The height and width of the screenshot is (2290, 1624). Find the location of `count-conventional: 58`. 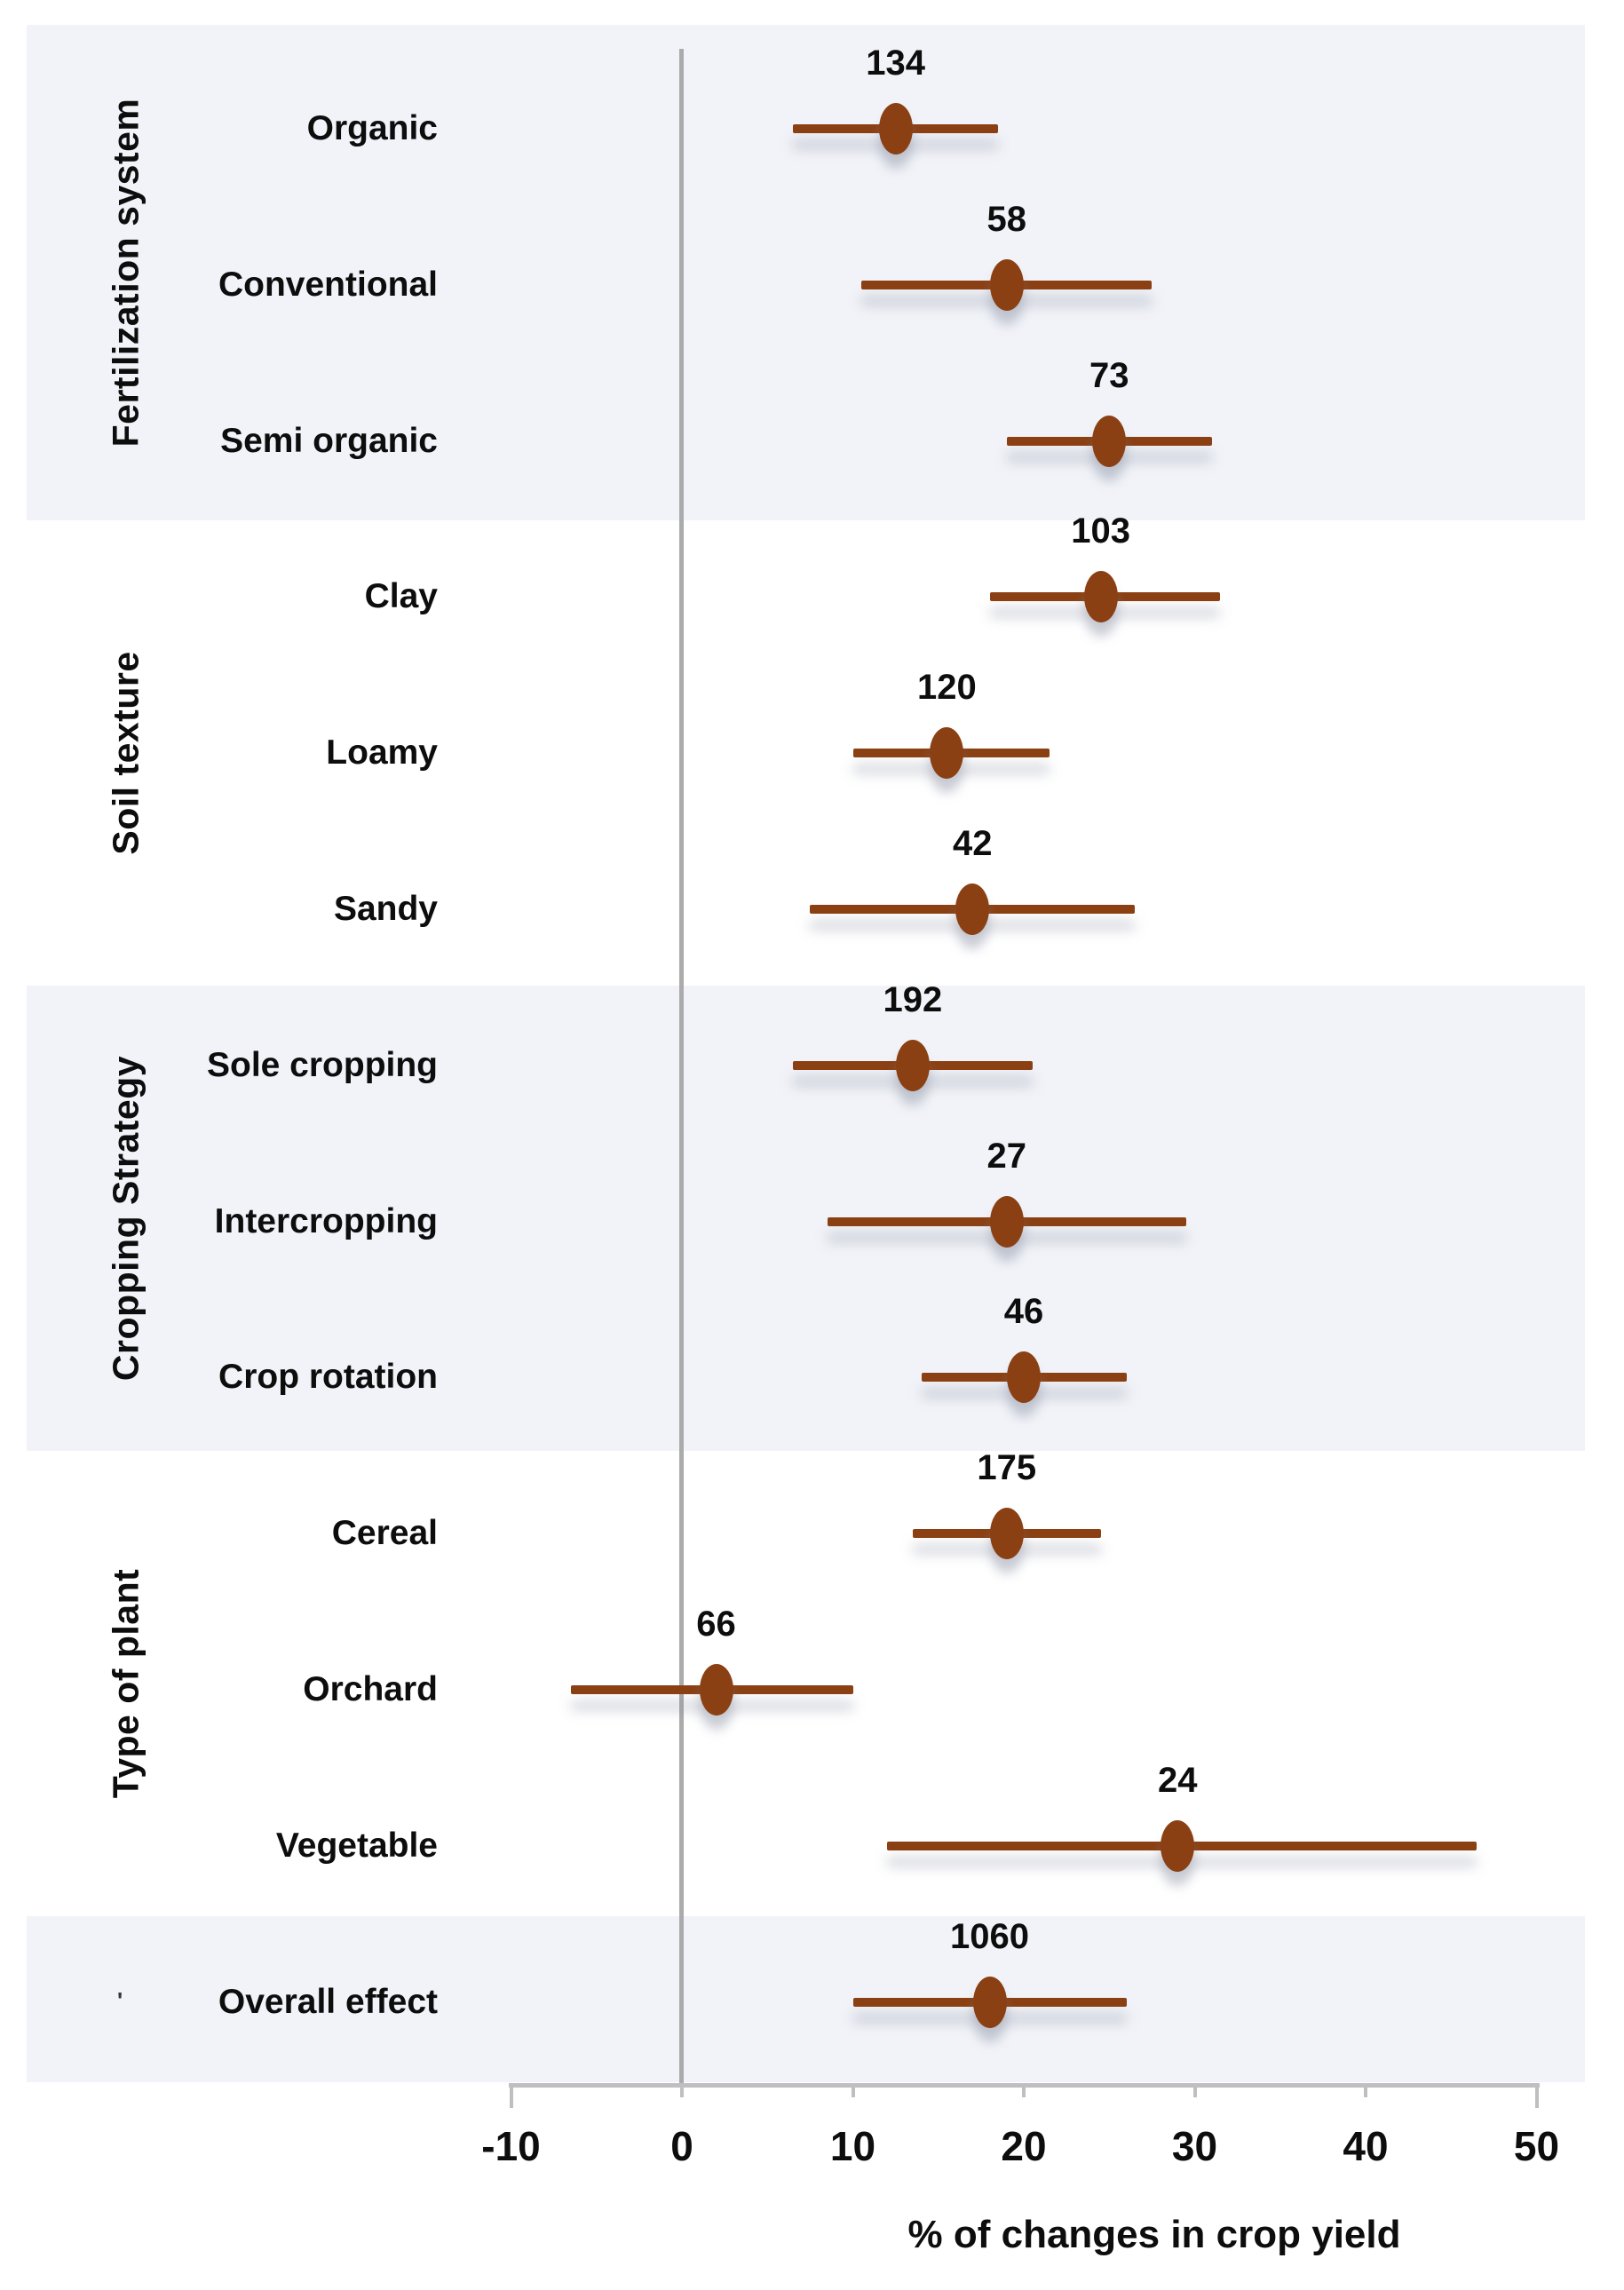

count-conventional: 58 is located at coordinates (1006, 219).